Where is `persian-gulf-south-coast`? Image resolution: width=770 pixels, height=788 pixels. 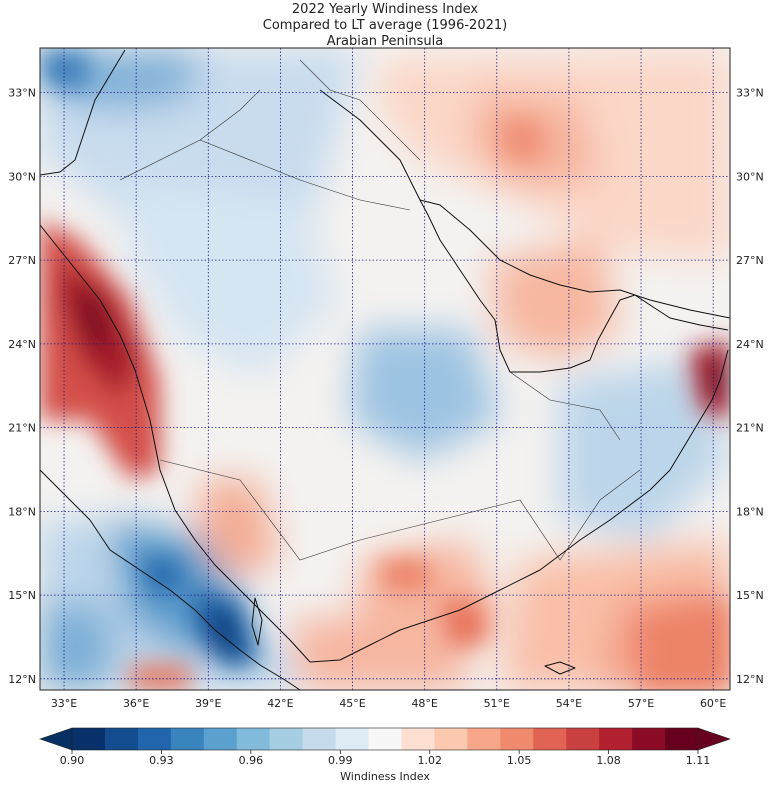 persian-gulf-south-coast is located at coordinates (574, 286).